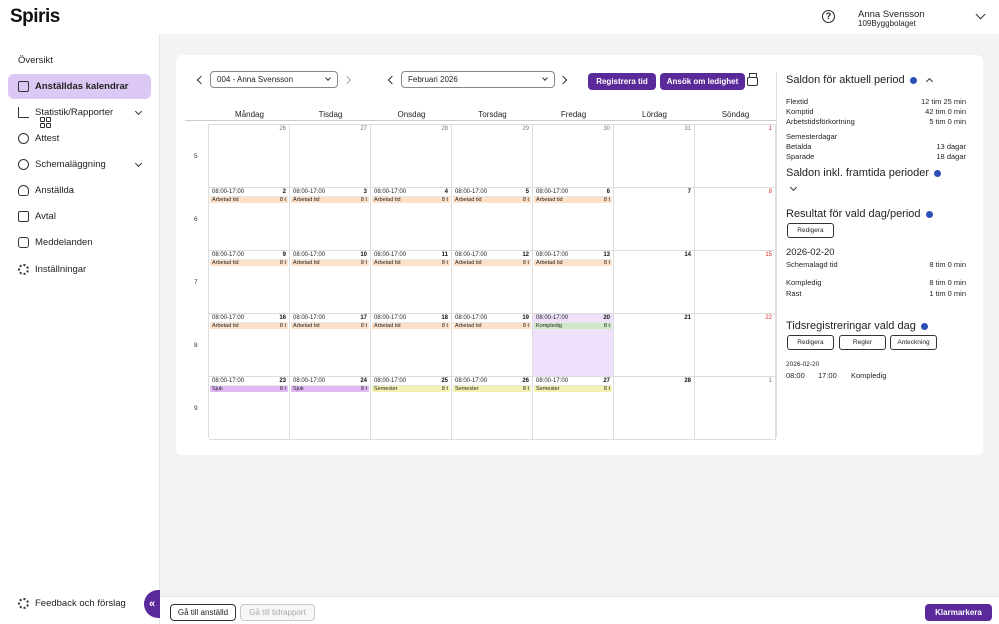  I want to click on balance-row: Komptid 42 tim 0 min, so click(876, 111).